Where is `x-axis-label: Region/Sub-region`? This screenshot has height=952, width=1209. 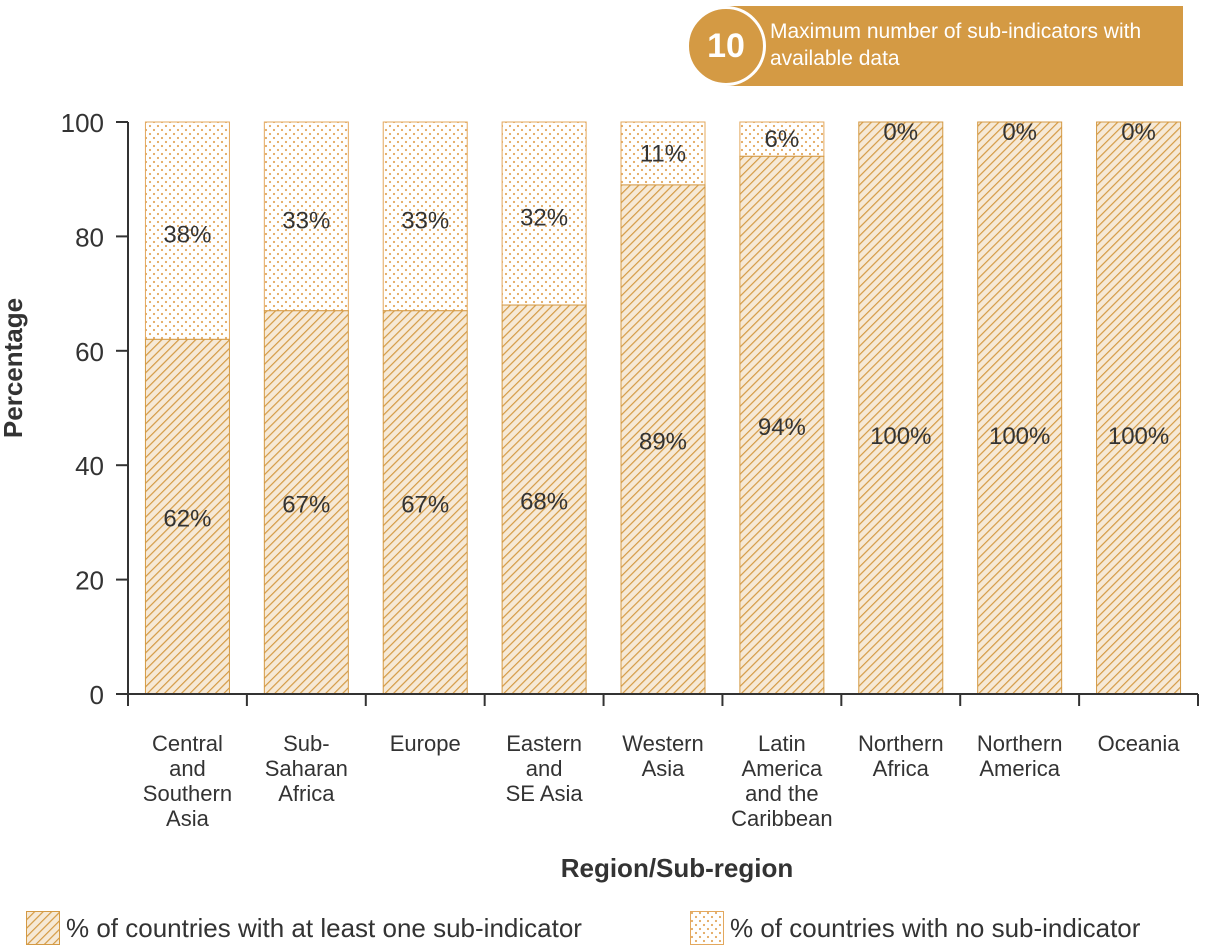
x-axis-label: Region/Sub-region is located at coordinates (677, 868).